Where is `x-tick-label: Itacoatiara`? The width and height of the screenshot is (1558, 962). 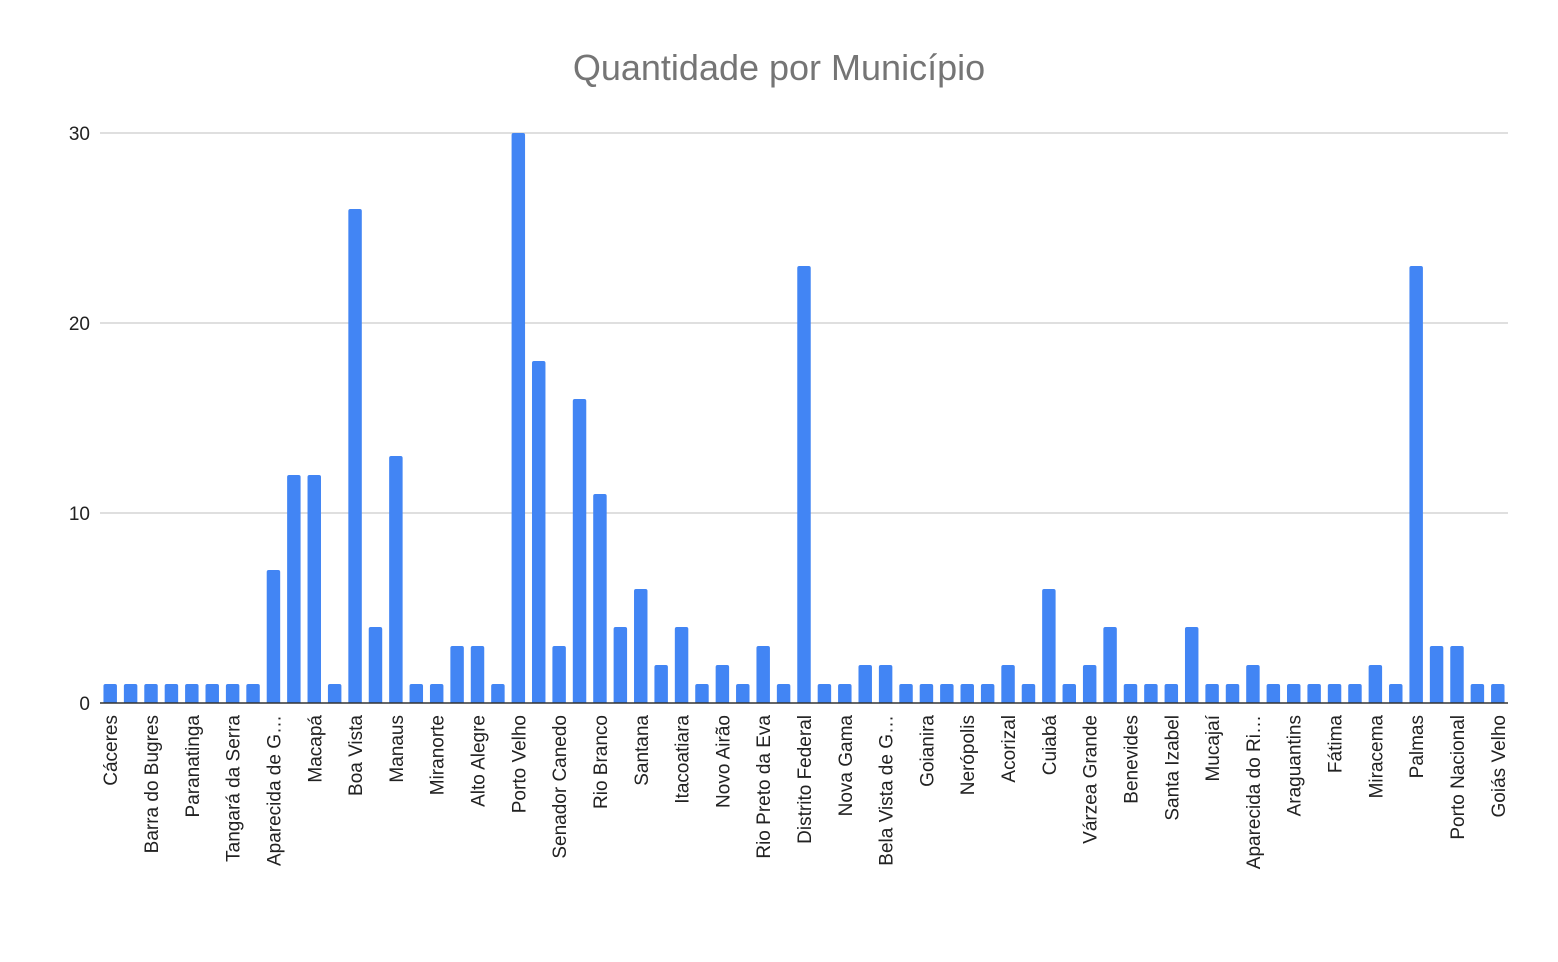 x-tick-label: Itacoatiara is located at coordinates (683, 759).